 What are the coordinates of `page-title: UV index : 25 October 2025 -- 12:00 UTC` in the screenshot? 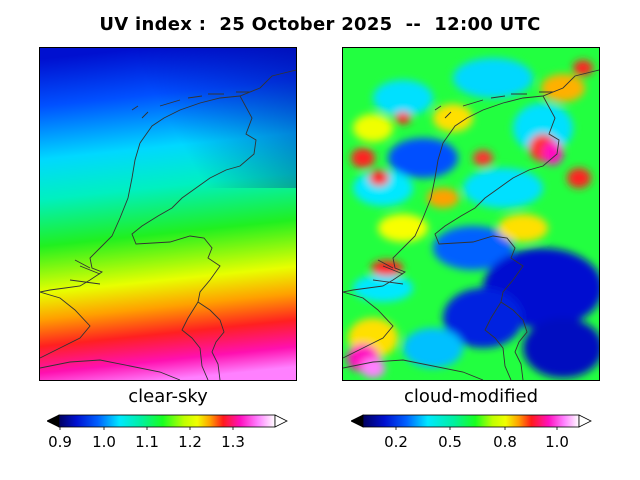 It's located at (320, 24).